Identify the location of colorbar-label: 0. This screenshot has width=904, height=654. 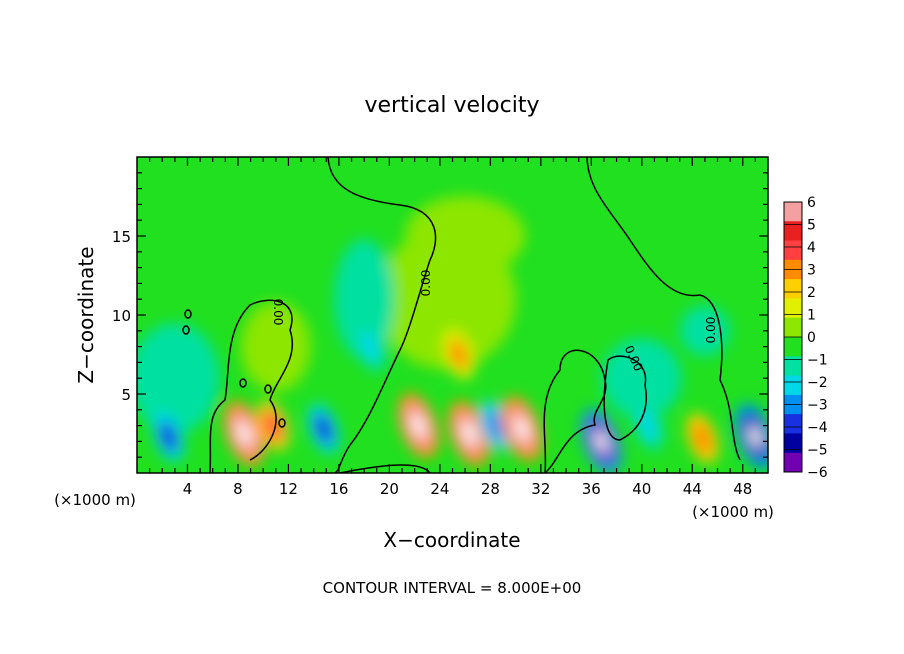
(811, 338).